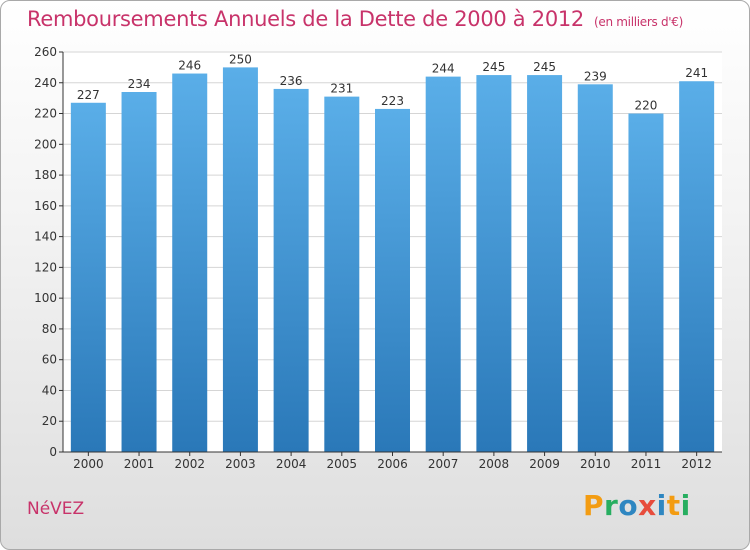 This screenshot has height=550, width=750. What do you see at coordinates (595, 76) in the screenshot?
I see `data-label: 239` at bounding box center [595, 76].